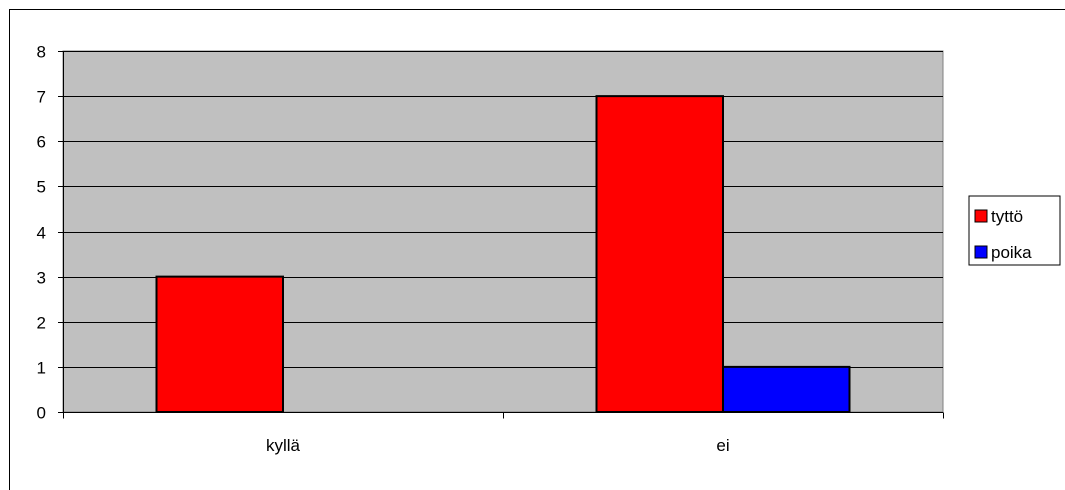 Image resolution: width=1065 pixels, height=490 pixels. What do you see at coordinates (41, 368) in the screenshot?
I see `y-tick-label-1: 1` at bounding box center [41, 368].